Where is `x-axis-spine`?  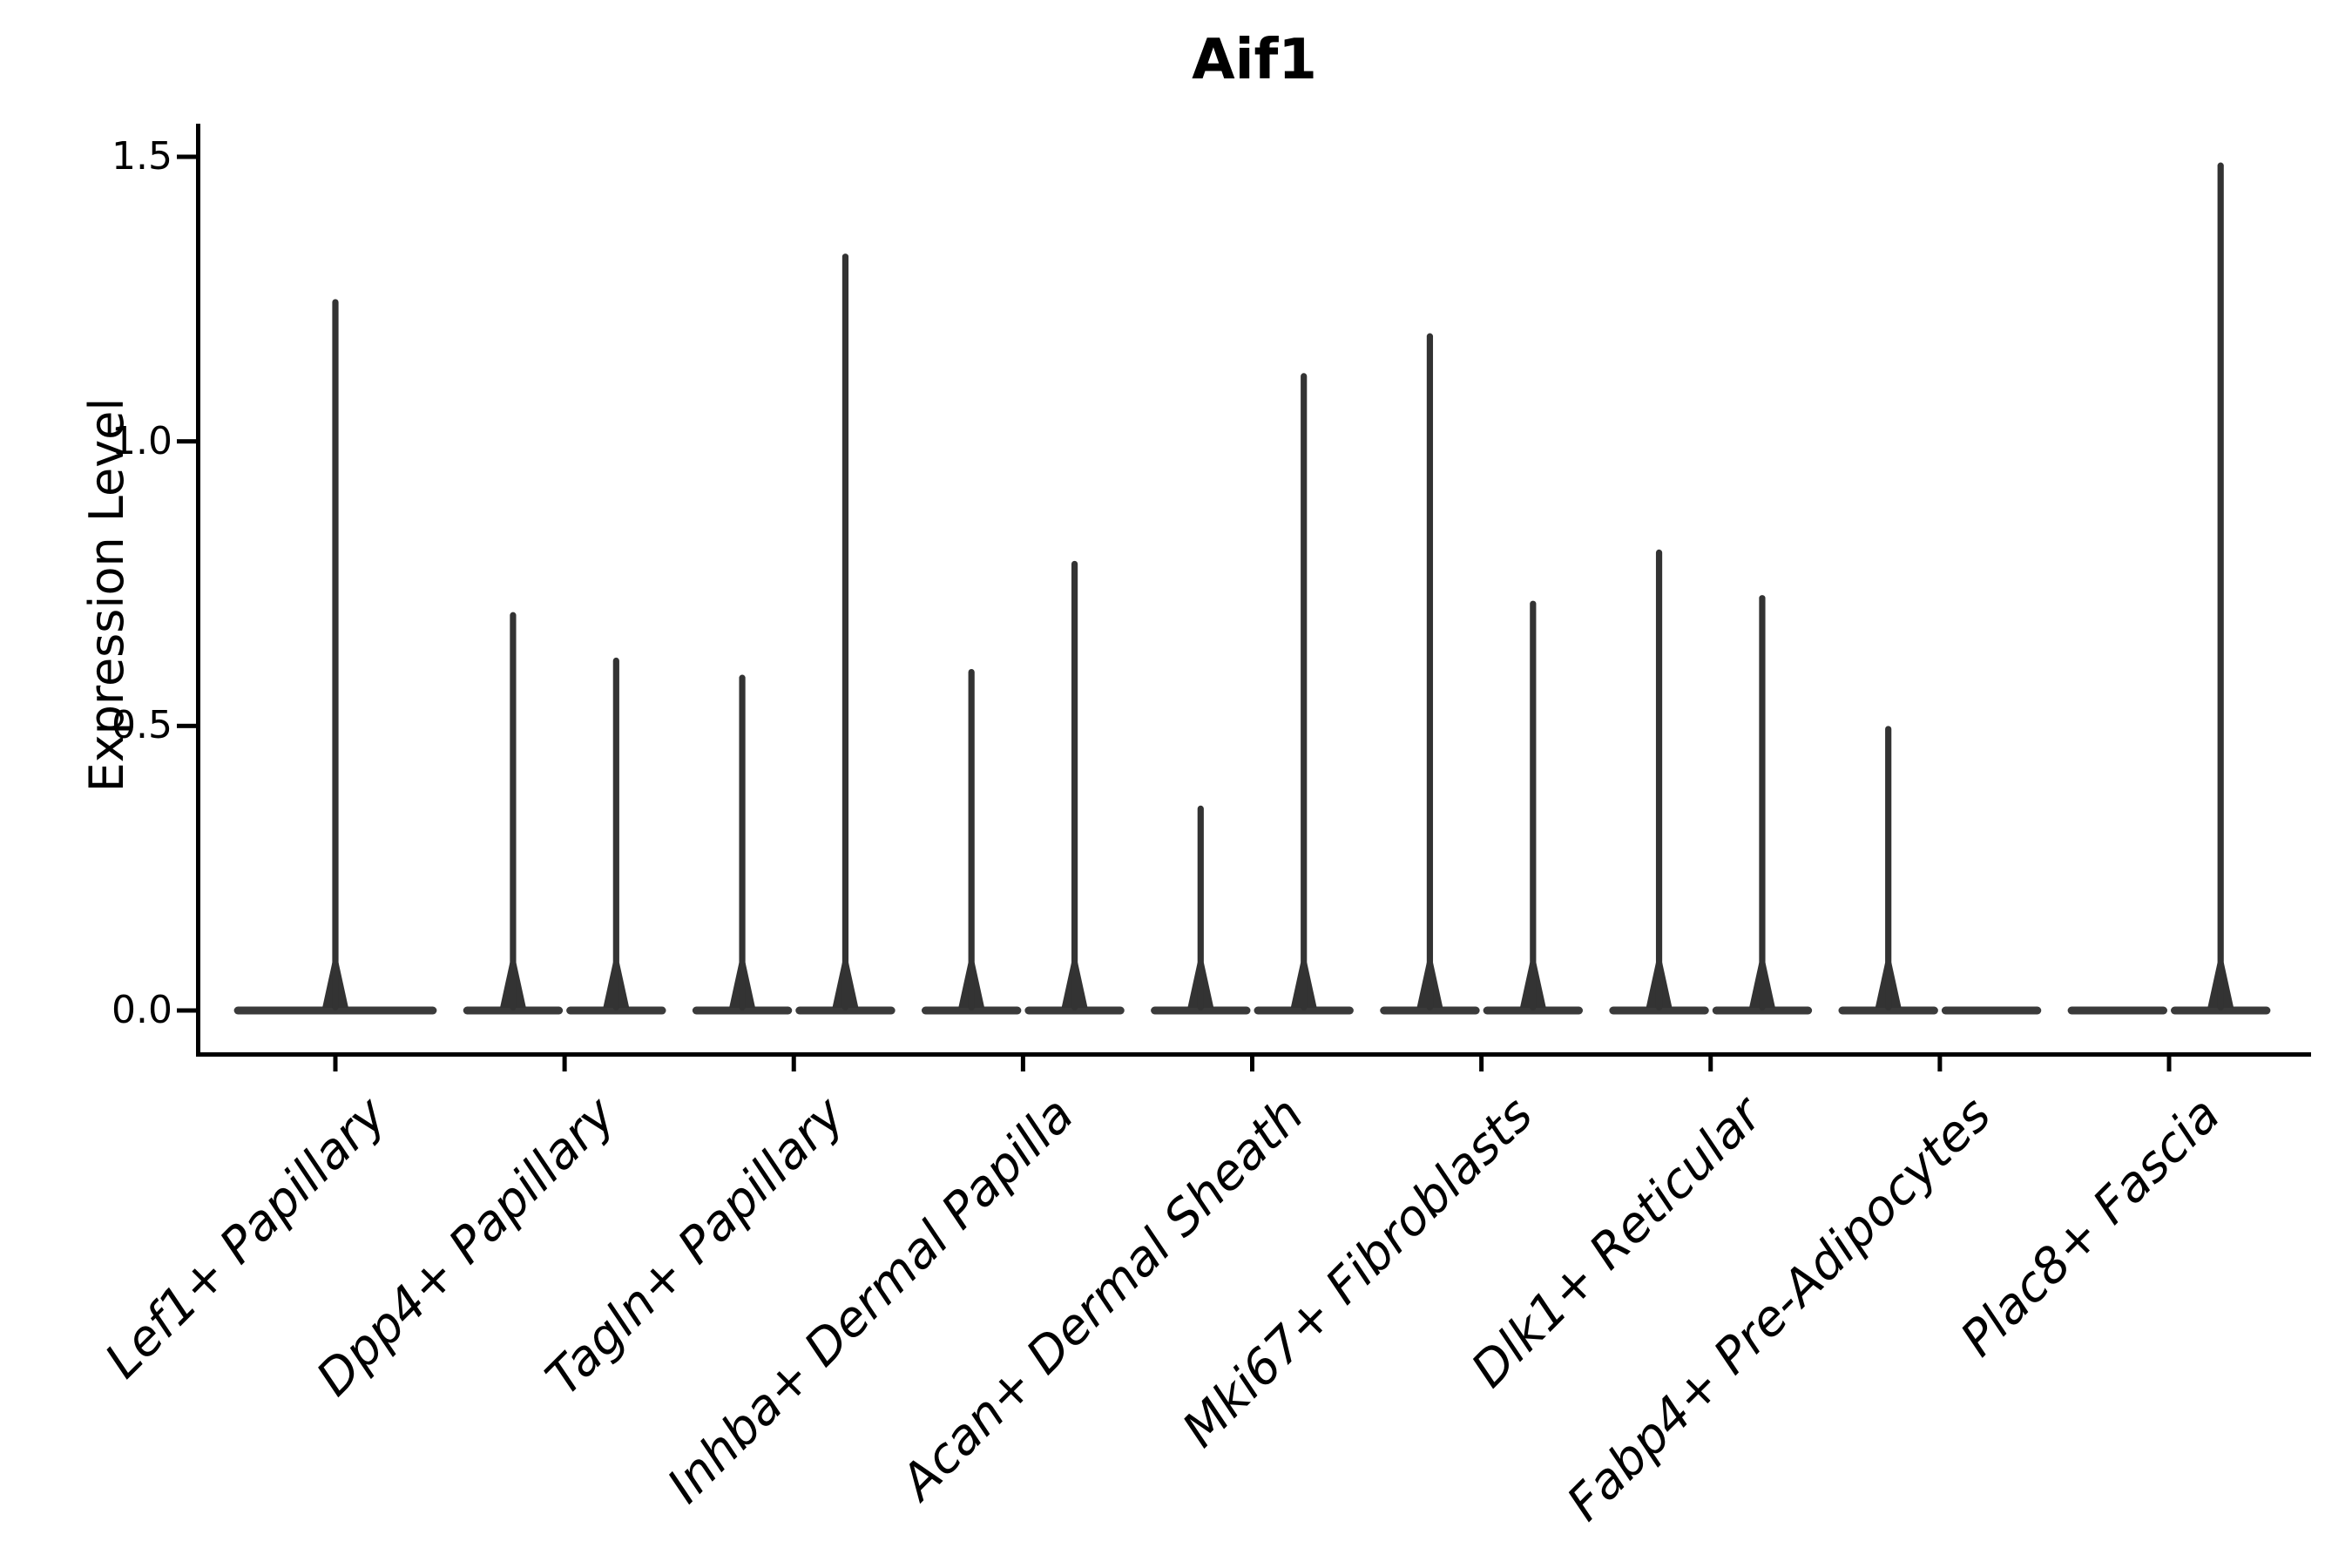 x-axis-spine is located at coordinates (1253, 1054).